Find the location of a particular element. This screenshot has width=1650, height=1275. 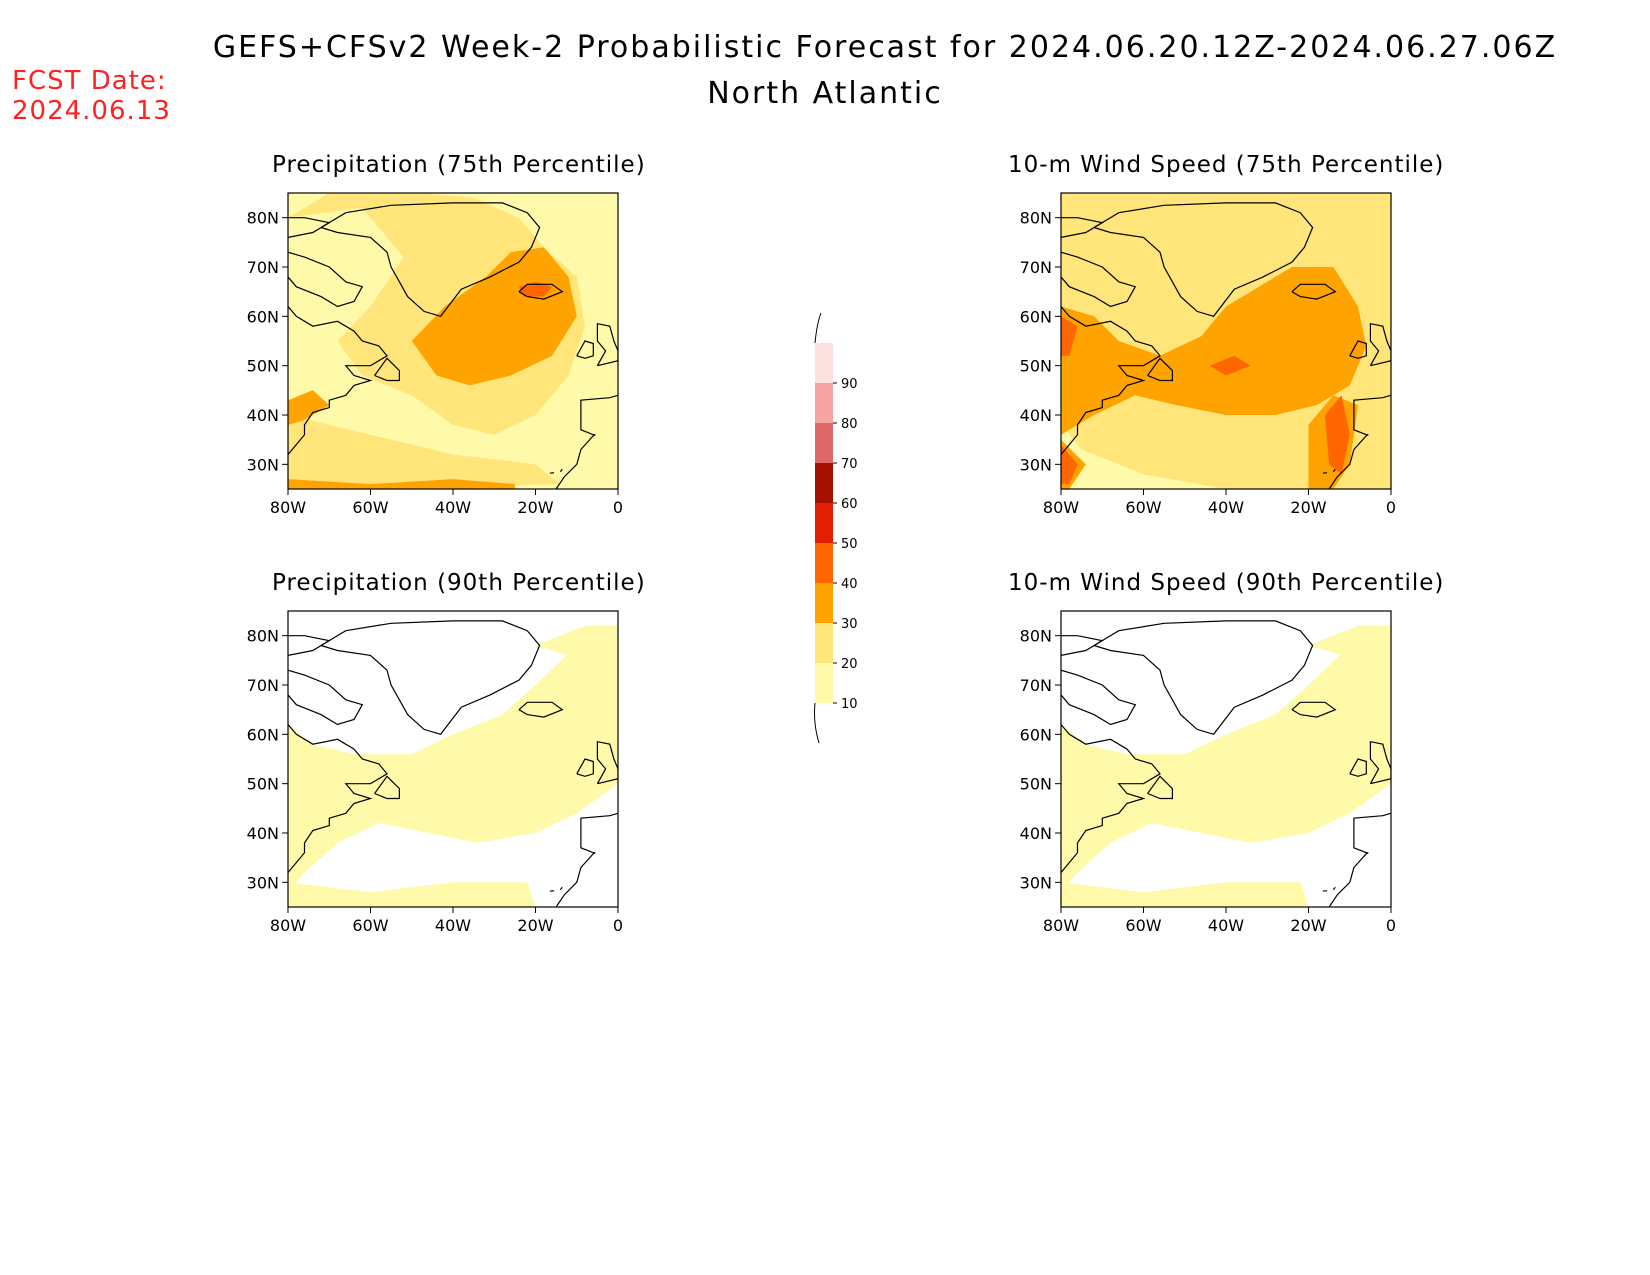

map-precip90-lon-label-0: 80W is located at coordinates (288, 925).